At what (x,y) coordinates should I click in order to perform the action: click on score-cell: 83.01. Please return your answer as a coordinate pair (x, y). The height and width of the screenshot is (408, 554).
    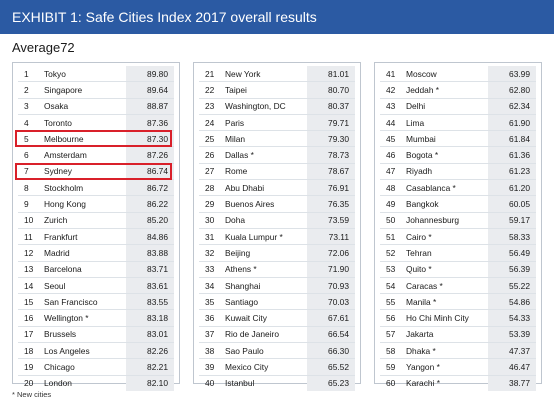
    Looking at the image, I should click on (150, 334).